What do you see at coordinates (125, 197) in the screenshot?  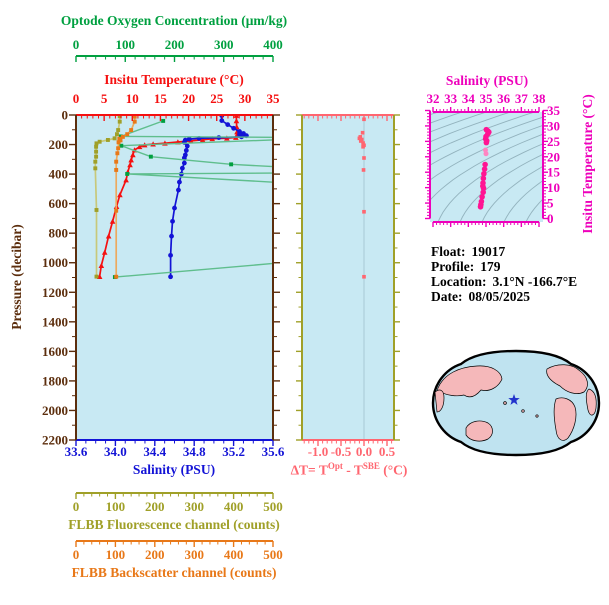 I see `curve-backscatter` at bounding box center [125, 197].